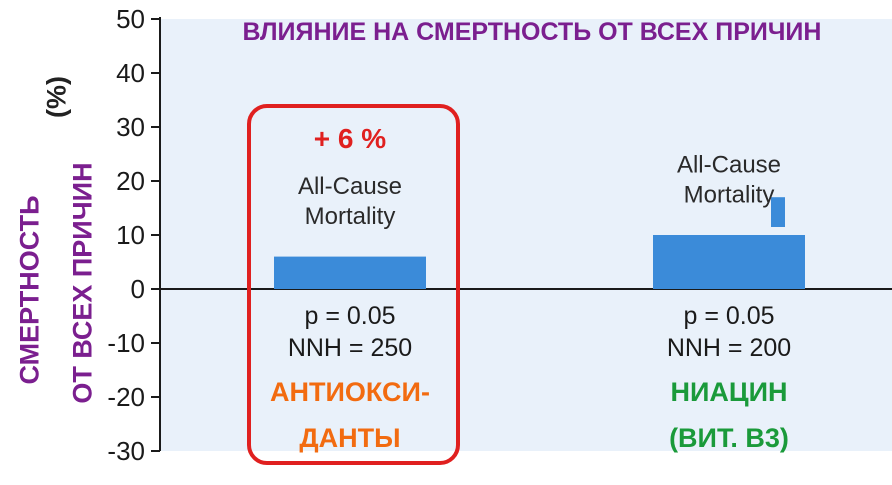 The width and height of the screenshot is (892, 485). Describe the element at coordinates (138, 289) in the screenshot. I see `y-tick-label: 0` at that location.